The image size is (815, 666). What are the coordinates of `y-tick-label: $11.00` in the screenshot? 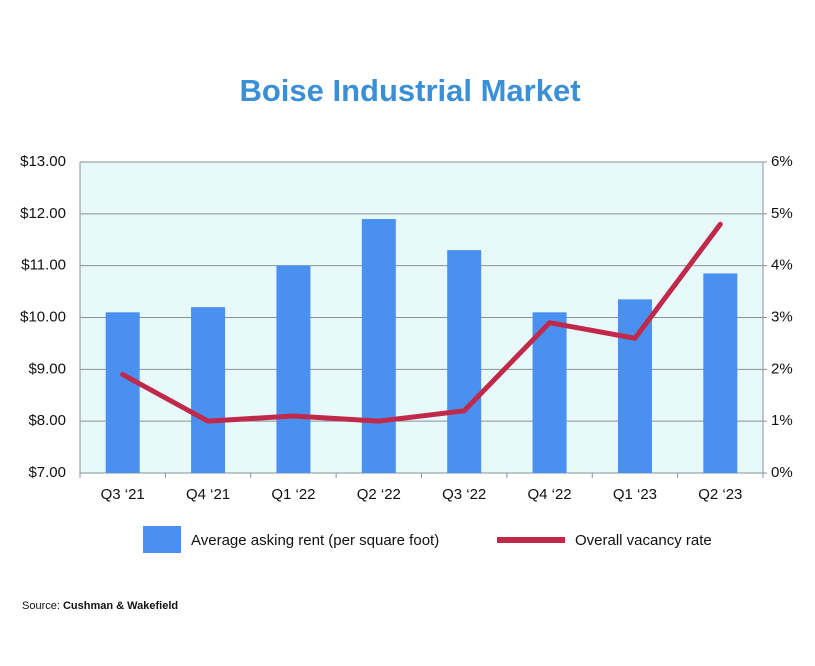 It's located at (43, 265).